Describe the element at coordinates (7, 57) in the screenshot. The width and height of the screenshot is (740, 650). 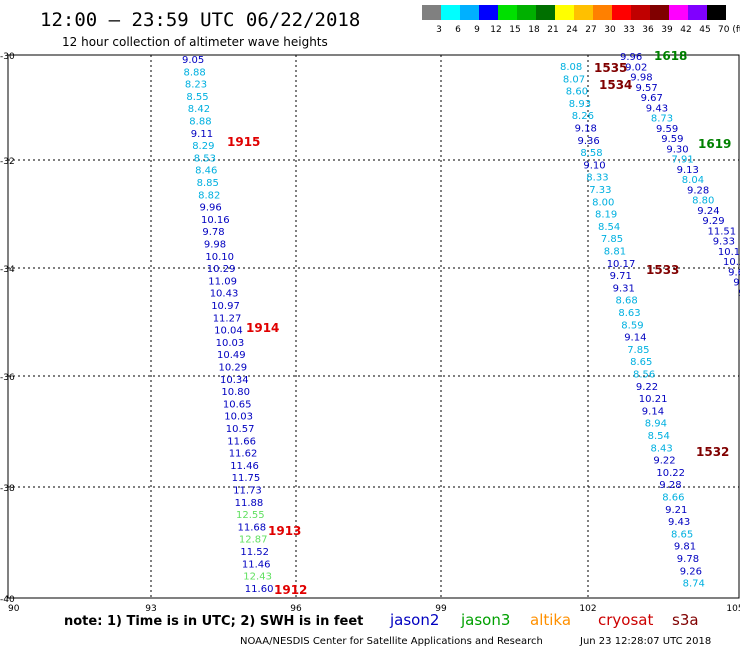
I see `latitude-tick-label: -30` at that location.